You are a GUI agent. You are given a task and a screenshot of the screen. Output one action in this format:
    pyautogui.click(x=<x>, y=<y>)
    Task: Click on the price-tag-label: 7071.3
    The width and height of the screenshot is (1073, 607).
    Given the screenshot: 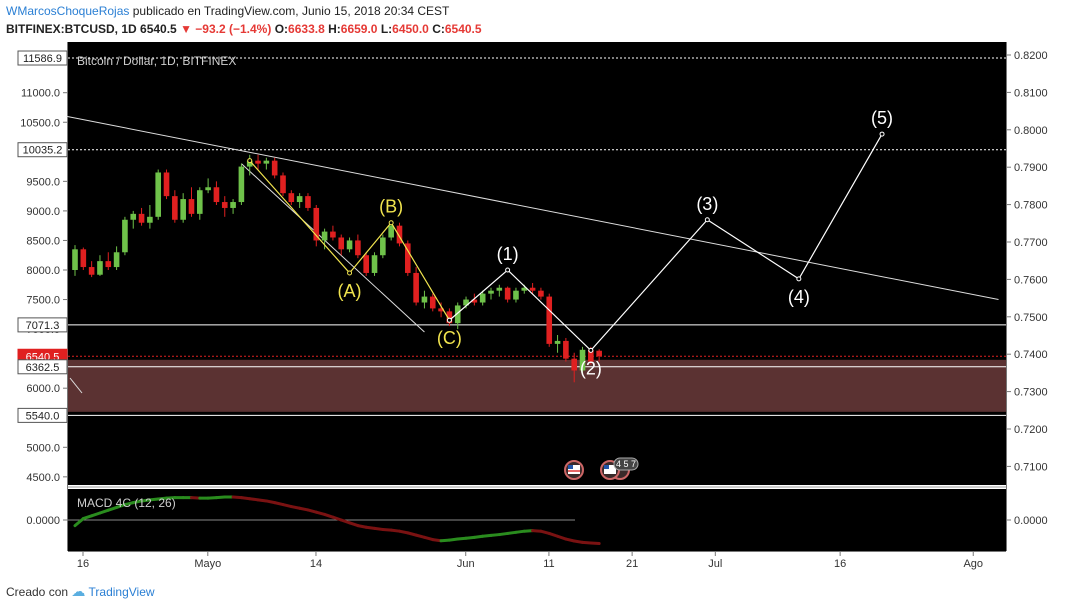 What is the action you would take?
    pyautogui.click(x=43, y=326)
    